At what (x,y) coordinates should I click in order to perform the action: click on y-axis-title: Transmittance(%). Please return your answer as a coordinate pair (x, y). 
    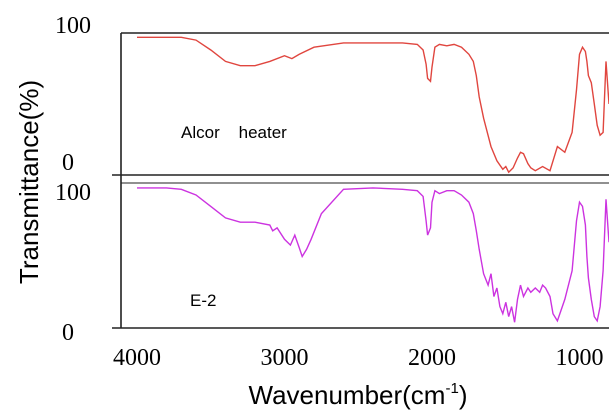
    Looking at the image, I should click on (29, 182).